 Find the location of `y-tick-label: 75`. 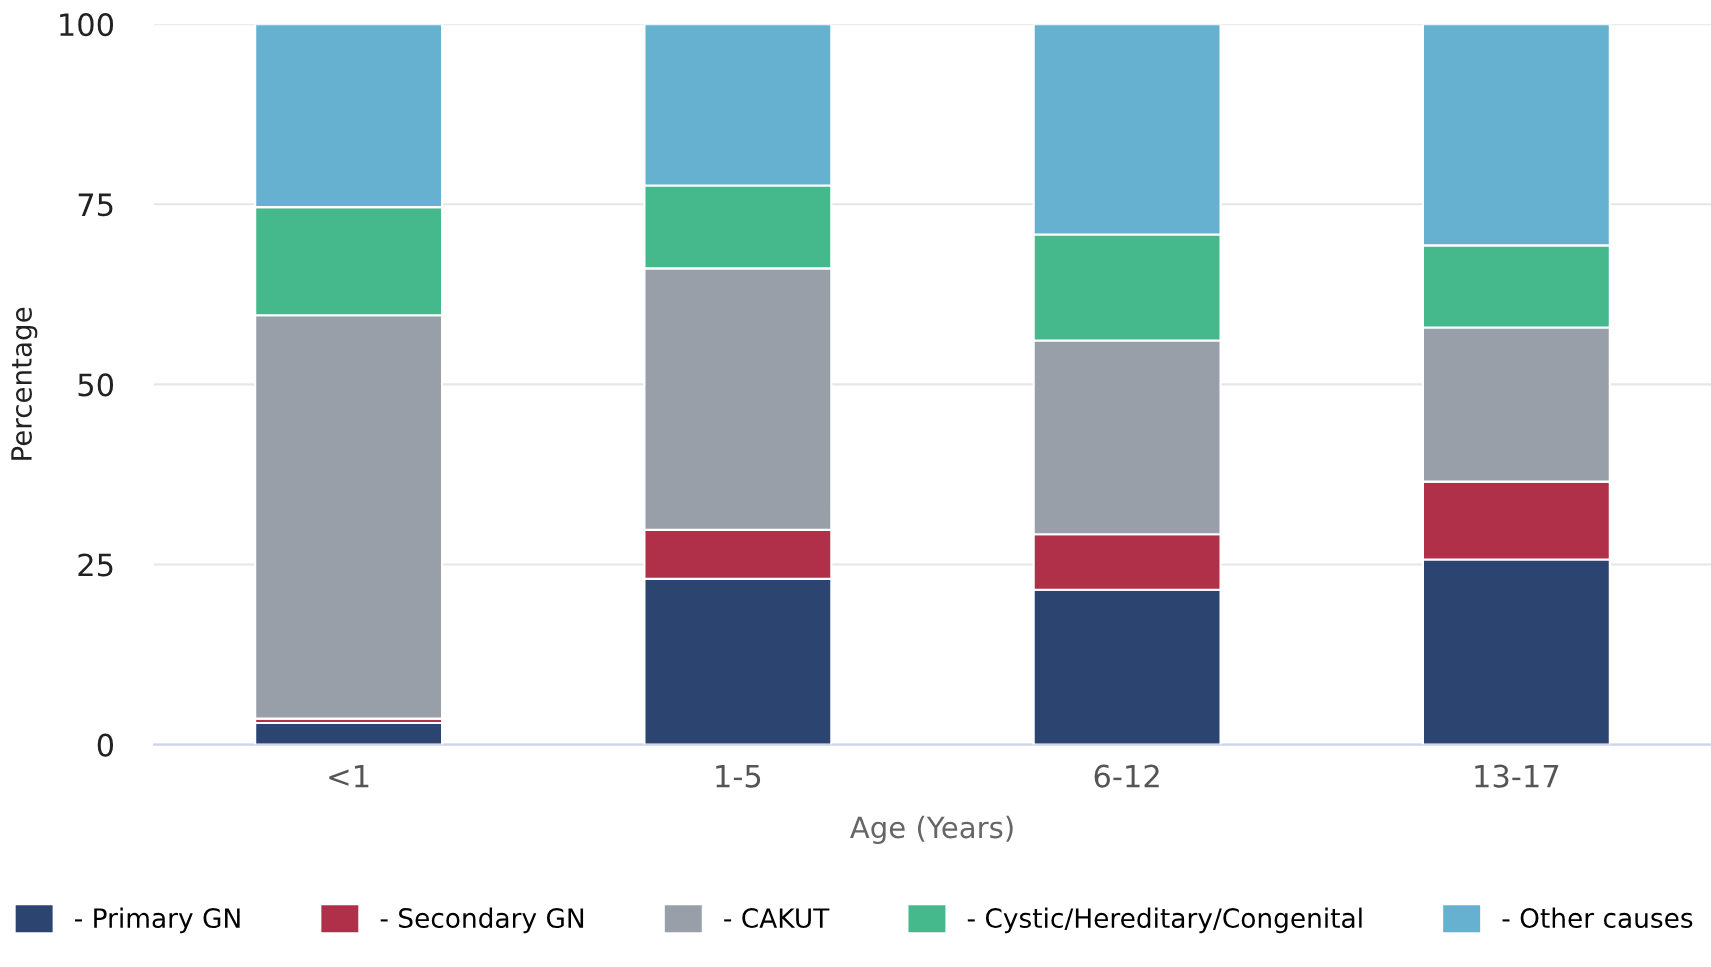

y-tick-label: 75 is located at coordinates (95, 205).